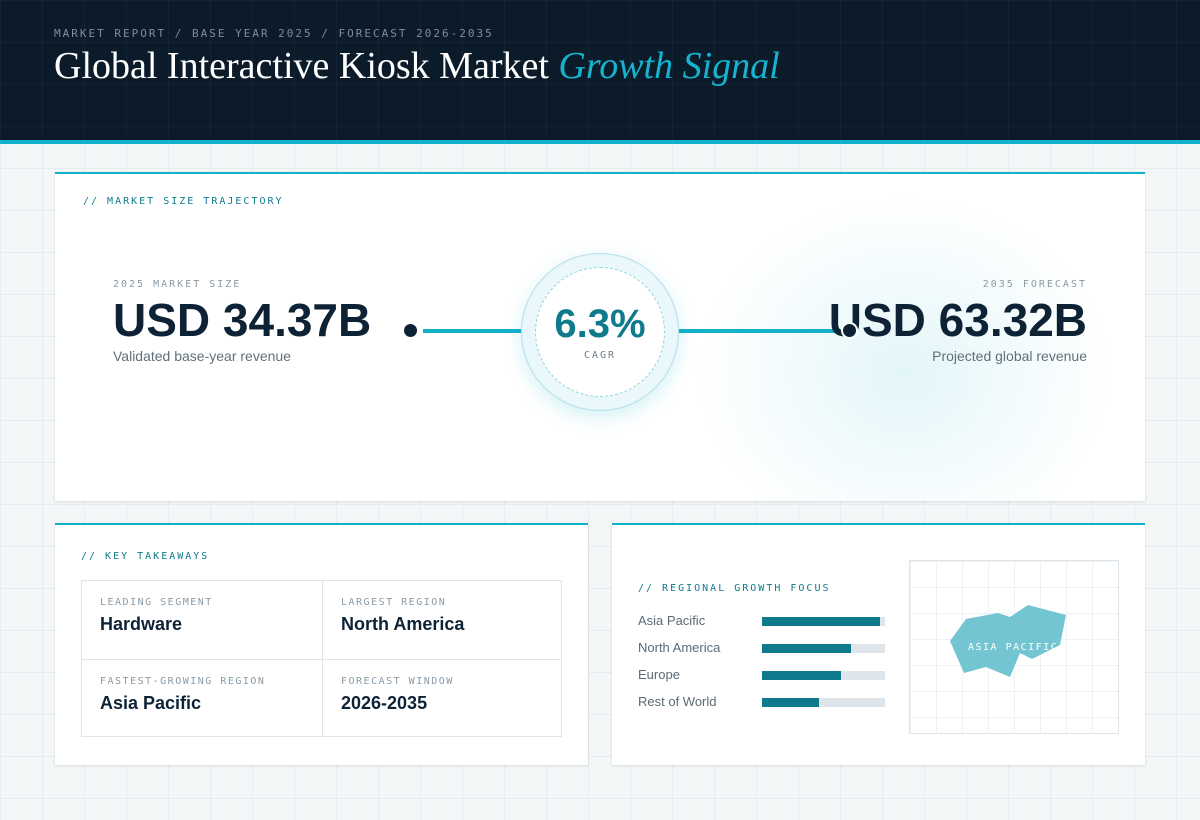 This screenshot has width=1200, height=820. I want to click on forecast-subtitle: Projected global revenue, so click(1009, 356).